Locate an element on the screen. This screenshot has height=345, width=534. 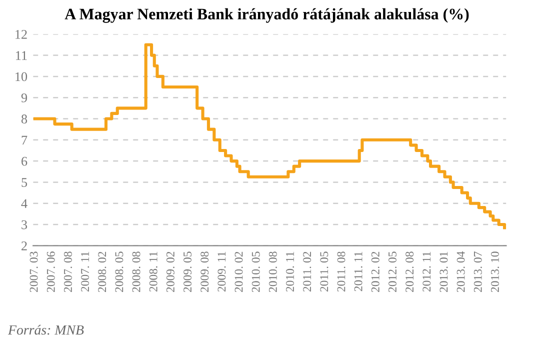
x-tick-label: 2013. 04 is located at coordinates (460, 271).